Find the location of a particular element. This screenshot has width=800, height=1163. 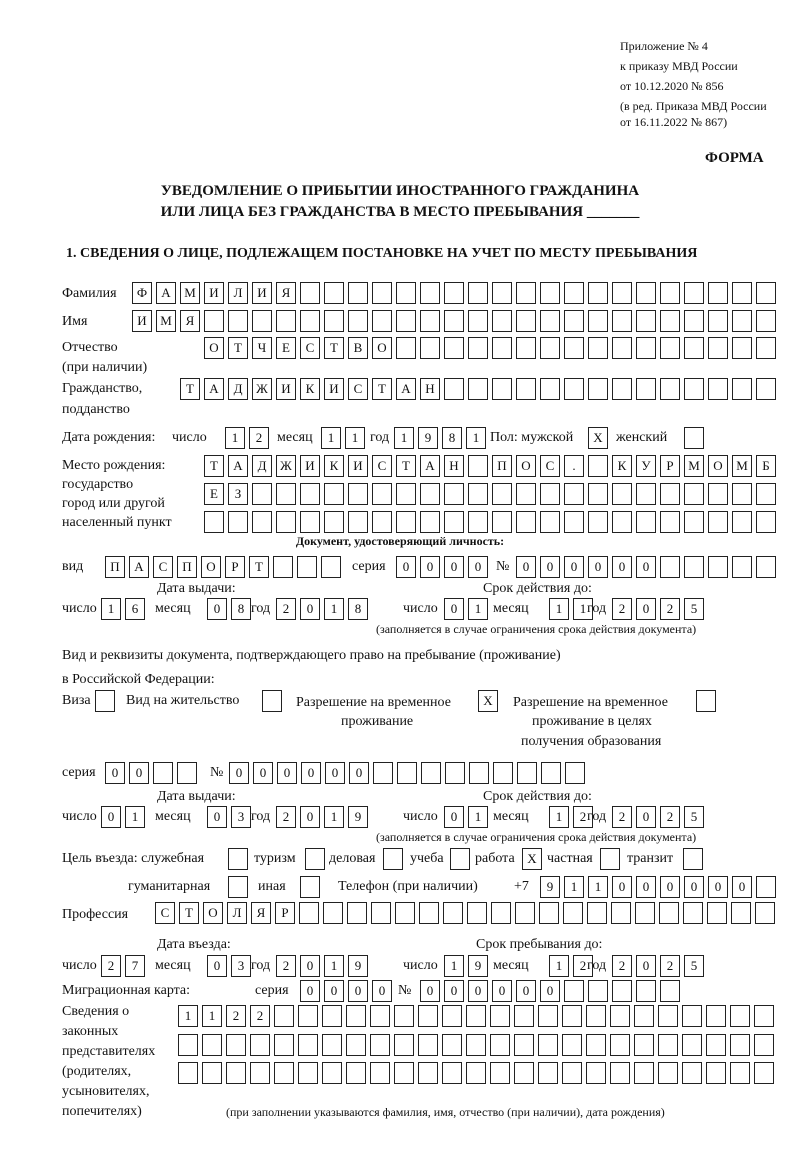

right-series-cell is located at coordinates (187, 773).